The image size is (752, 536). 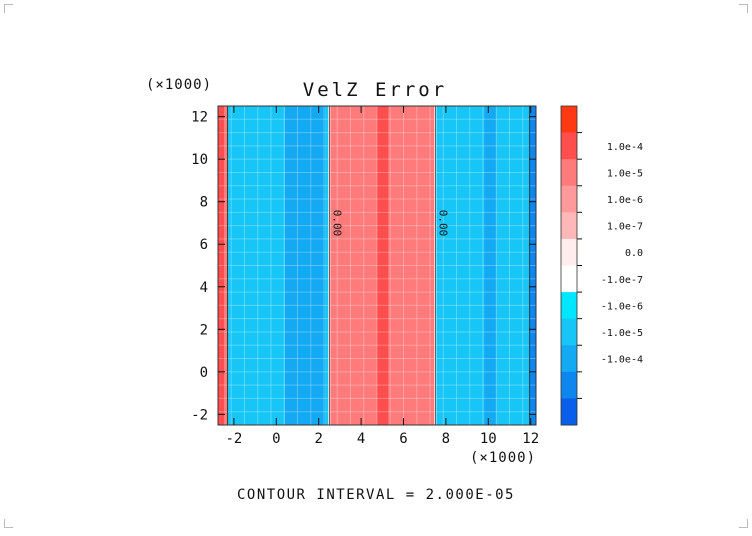 I want to click on colorbar-label: 1.0e-5, so click(x=625, y=173).